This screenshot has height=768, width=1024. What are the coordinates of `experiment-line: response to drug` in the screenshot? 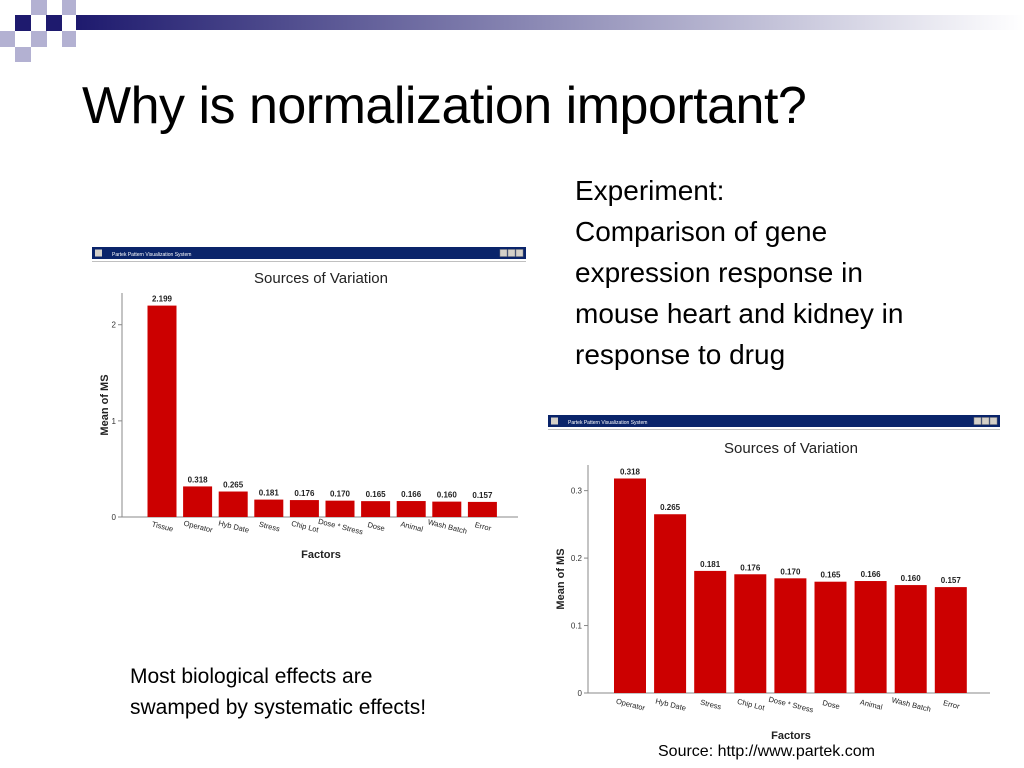 It's located at (680, 354).